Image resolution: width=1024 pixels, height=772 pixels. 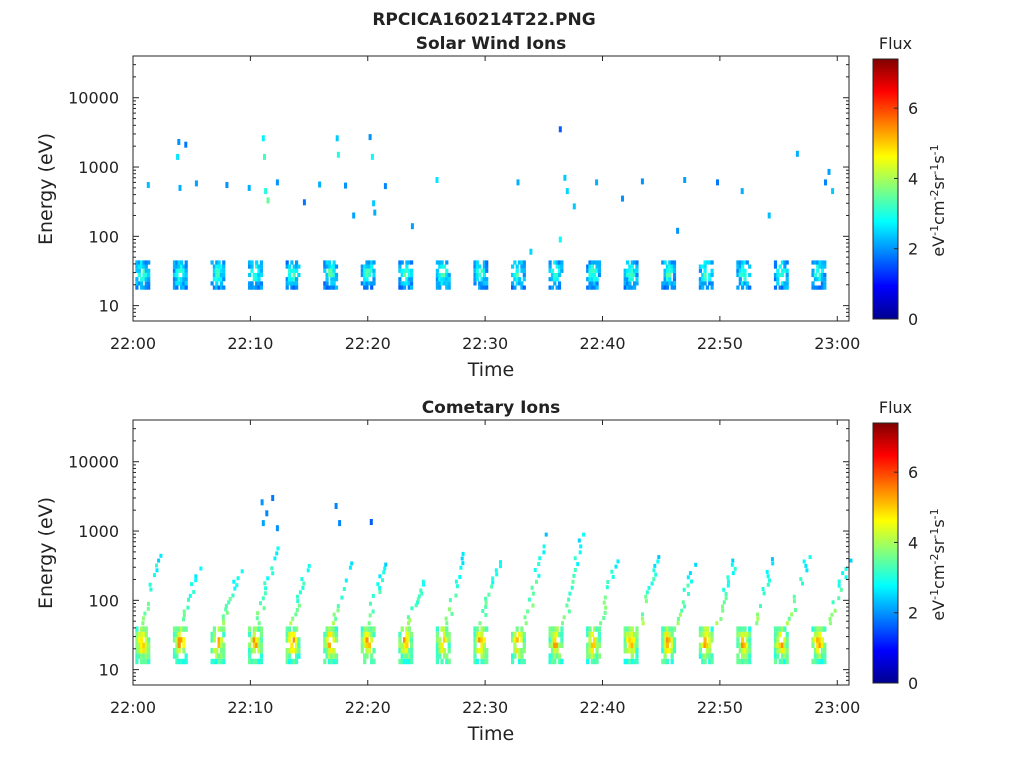 What do you see at coordinates (602, 343) in the screenshot?
I see `x-tick-label: 22:40` at bounding box center [602, 343].